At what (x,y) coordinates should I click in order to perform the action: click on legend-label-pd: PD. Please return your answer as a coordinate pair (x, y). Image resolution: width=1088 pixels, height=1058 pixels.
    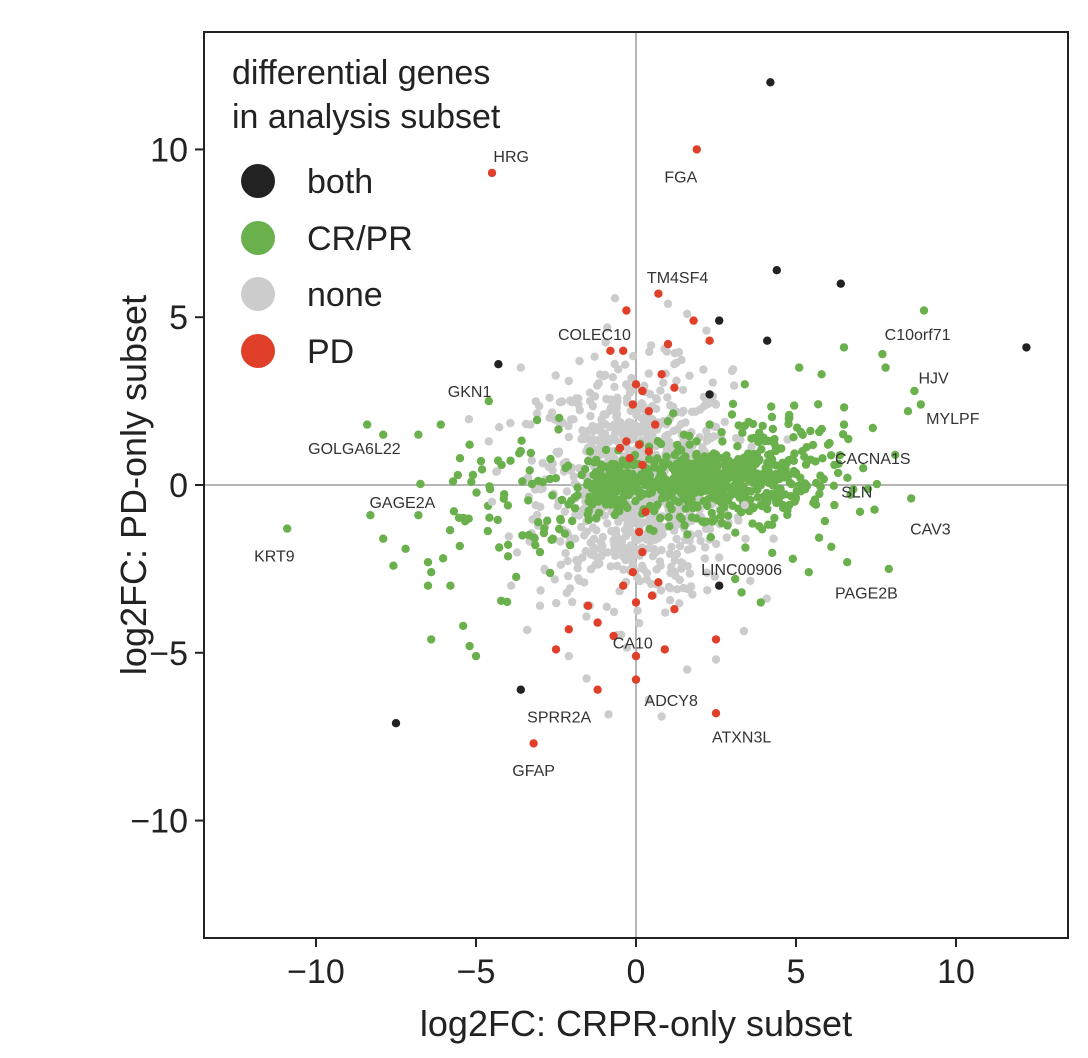
    Looking at the image, I should click on (330, 352).